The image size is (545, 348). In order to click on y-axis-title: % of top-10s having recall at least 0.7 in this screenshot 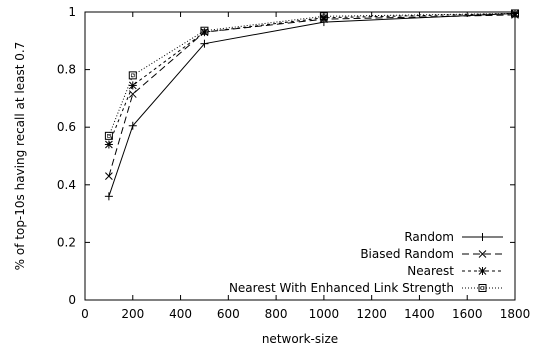, I will do `click(20, 156)`.